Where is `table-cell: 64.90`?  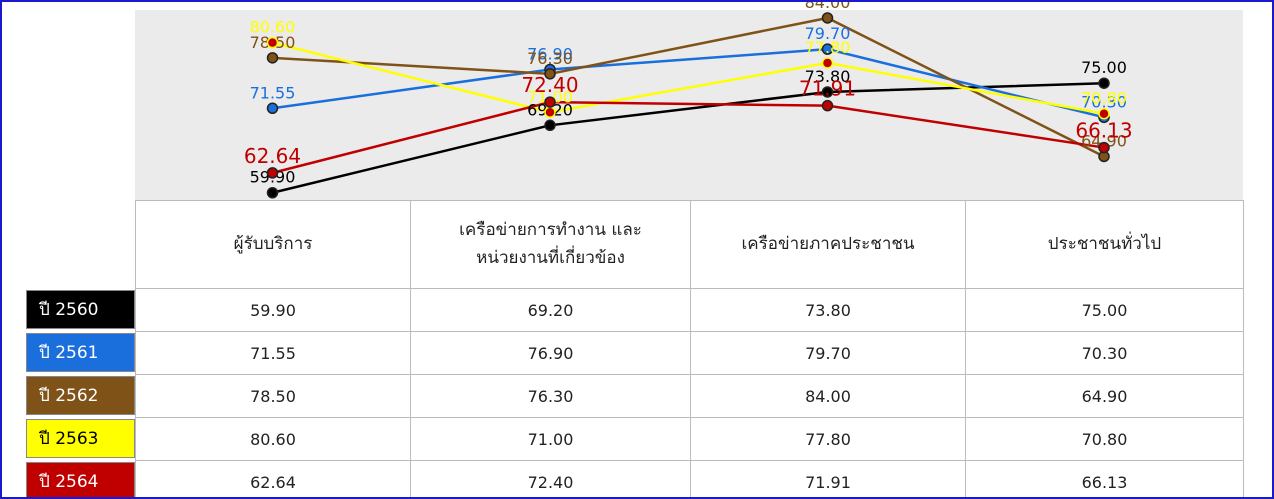
table-cell: 64.90 is located at coordinates (1104, 396).